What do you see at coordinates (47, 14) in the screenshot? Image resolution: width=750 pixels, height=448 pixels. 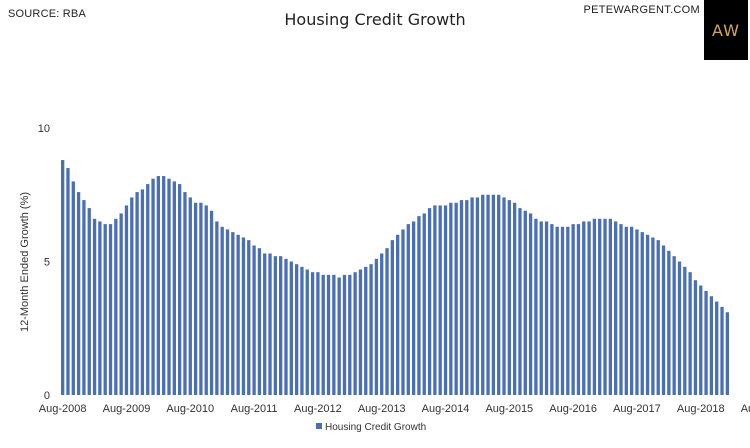 I see `source-label: SOURCE: RBA` at bounding box center [47, 14].